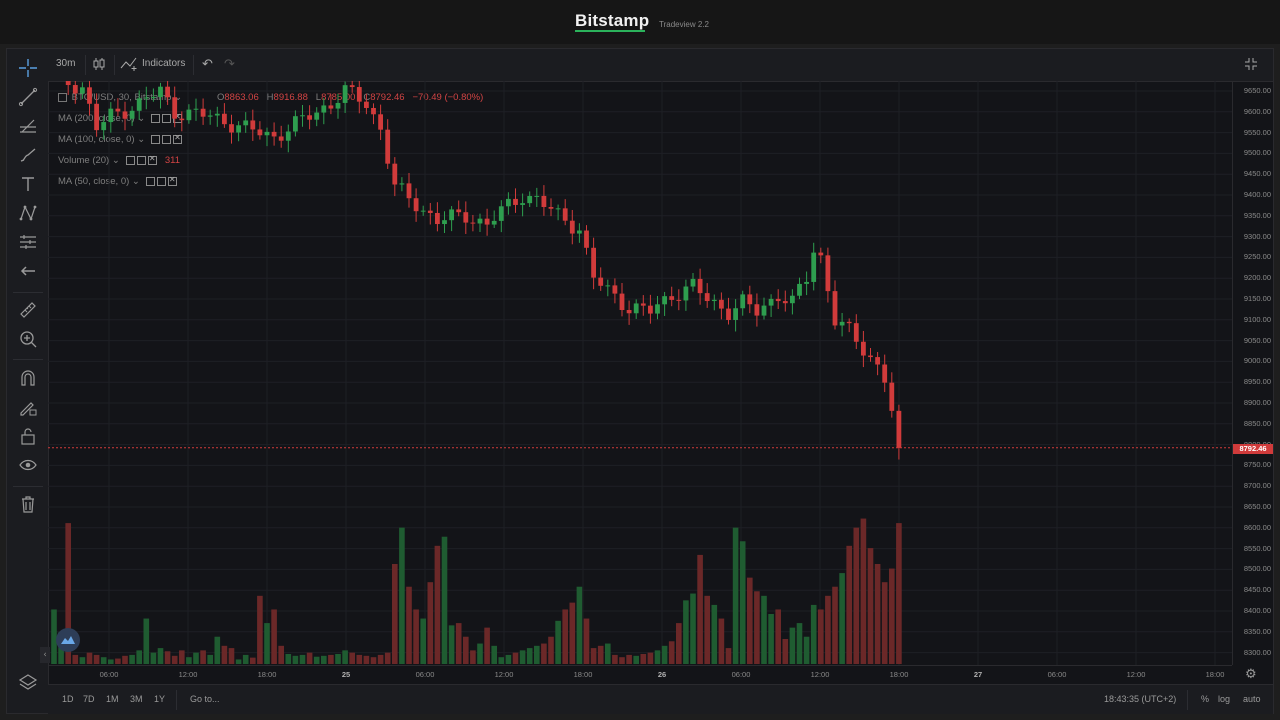  Describe the element at coordinates (684, 24) in the screenshot. I see `version-label: Tradeview 2.2` at that location.